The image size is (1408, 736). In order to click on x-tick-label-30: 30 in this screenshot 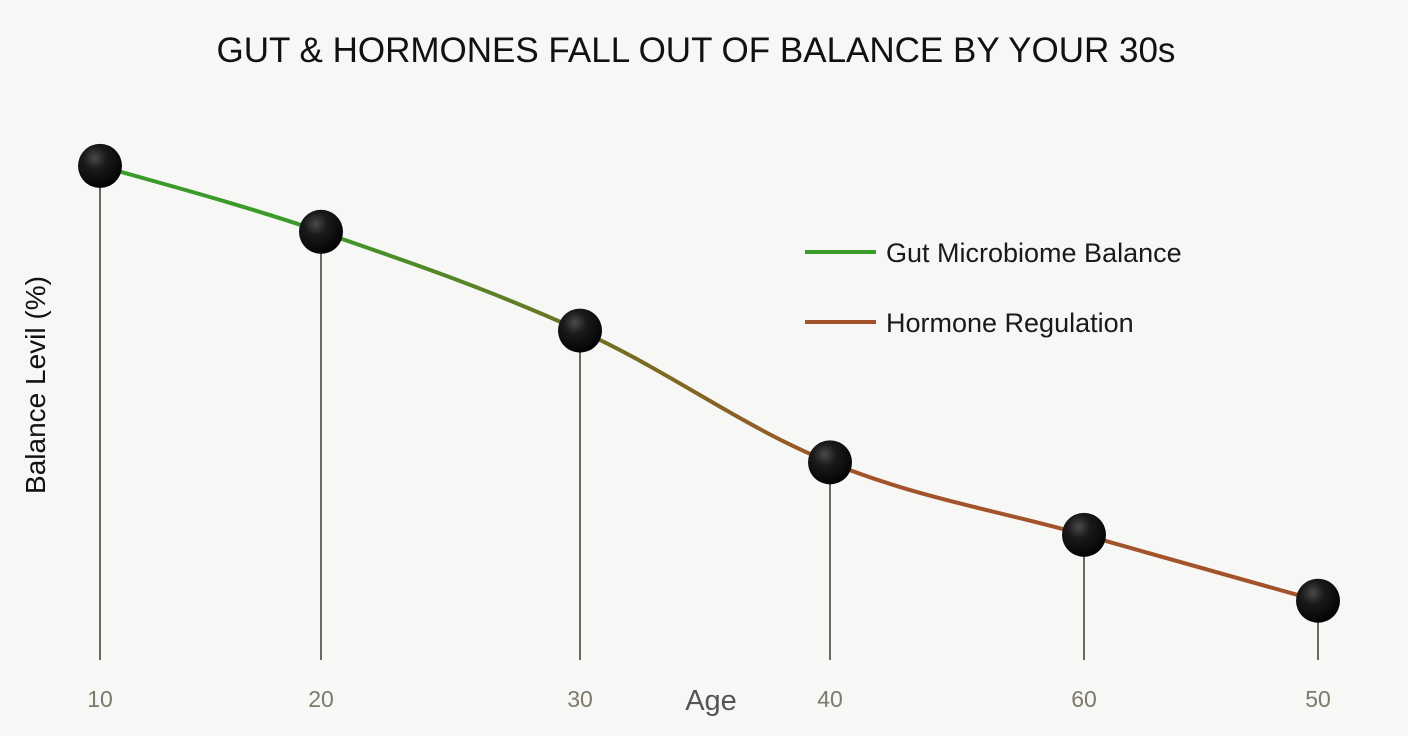, I will do `click(580, 699)`.